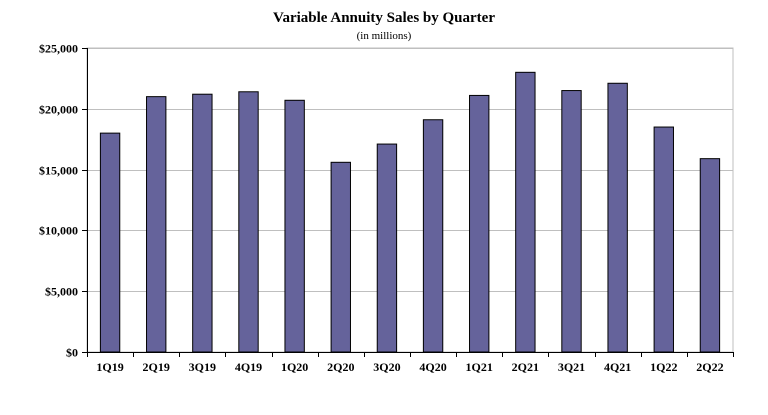  What do you see at coordinates (709, 367) in the screenshot?
I see `x-tick-label: 2Q22` at bounding box center [709, 367].